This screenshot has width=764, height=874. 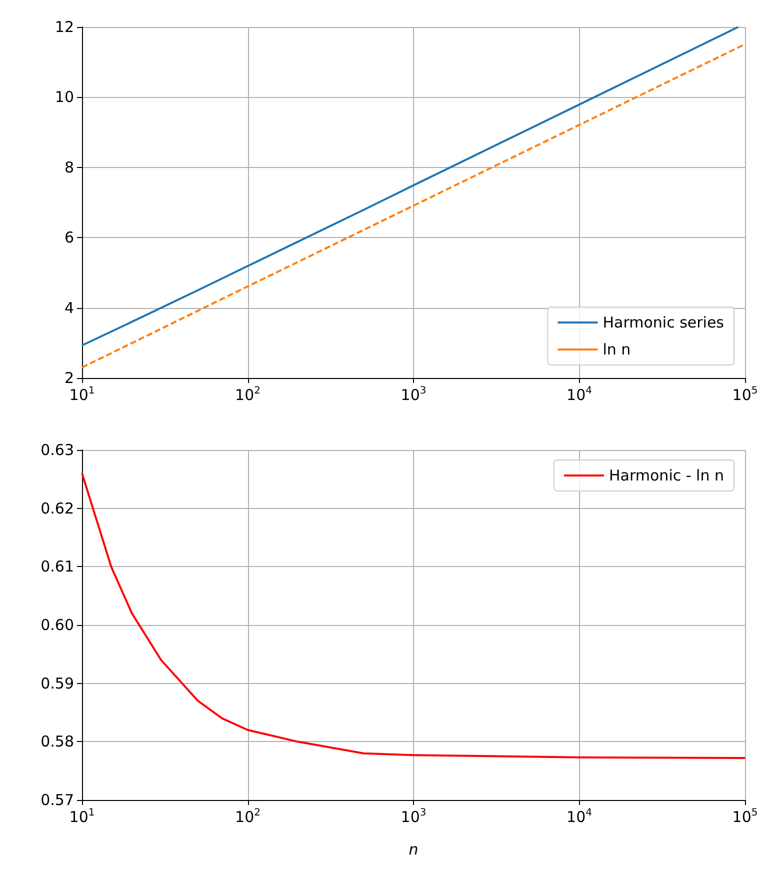 I want to click on y-tick-label: 0.60, so click(x=57, y=625).